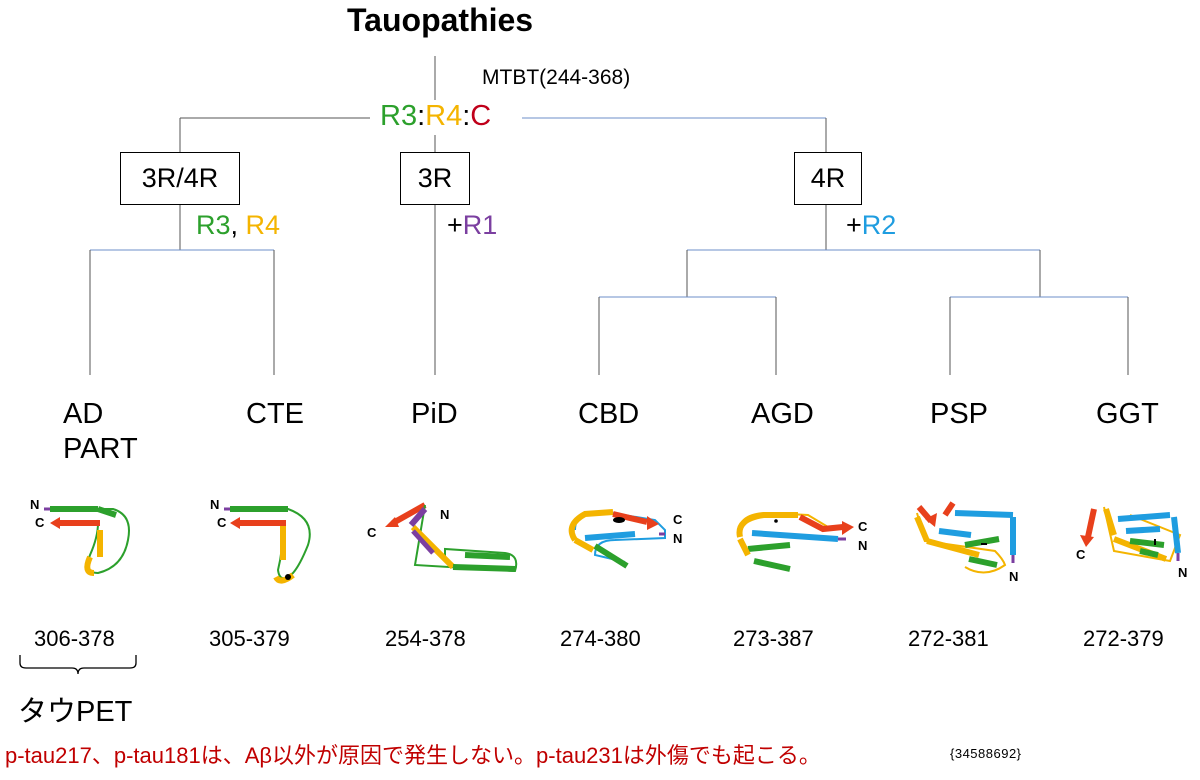  I want to click on disease-agd: AGD, so click(782, 414).